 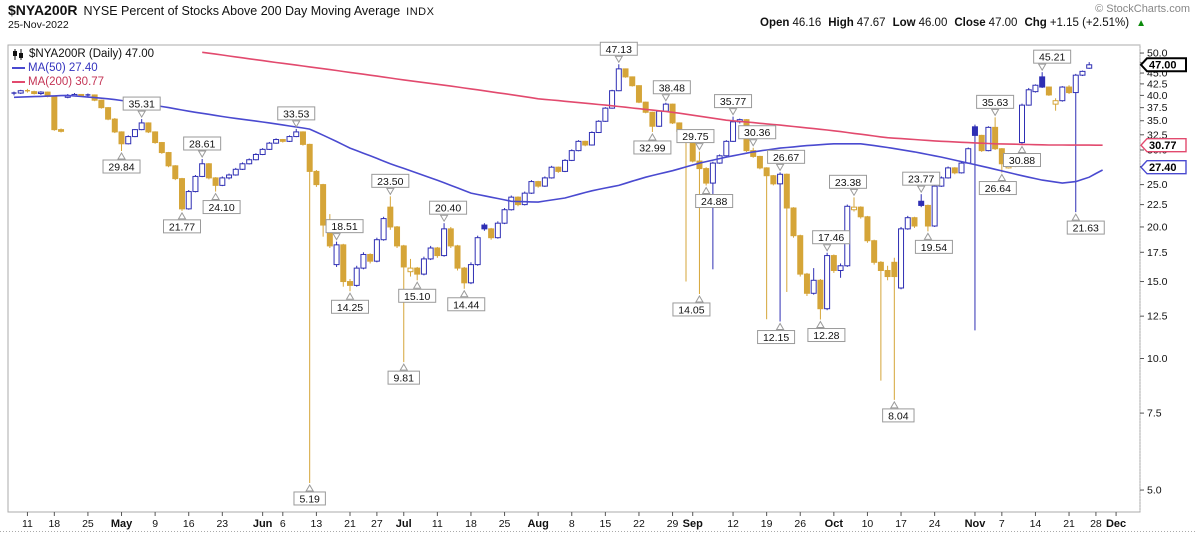 I want to click on annotation-value: 19.54, so click(x=934, y=248).